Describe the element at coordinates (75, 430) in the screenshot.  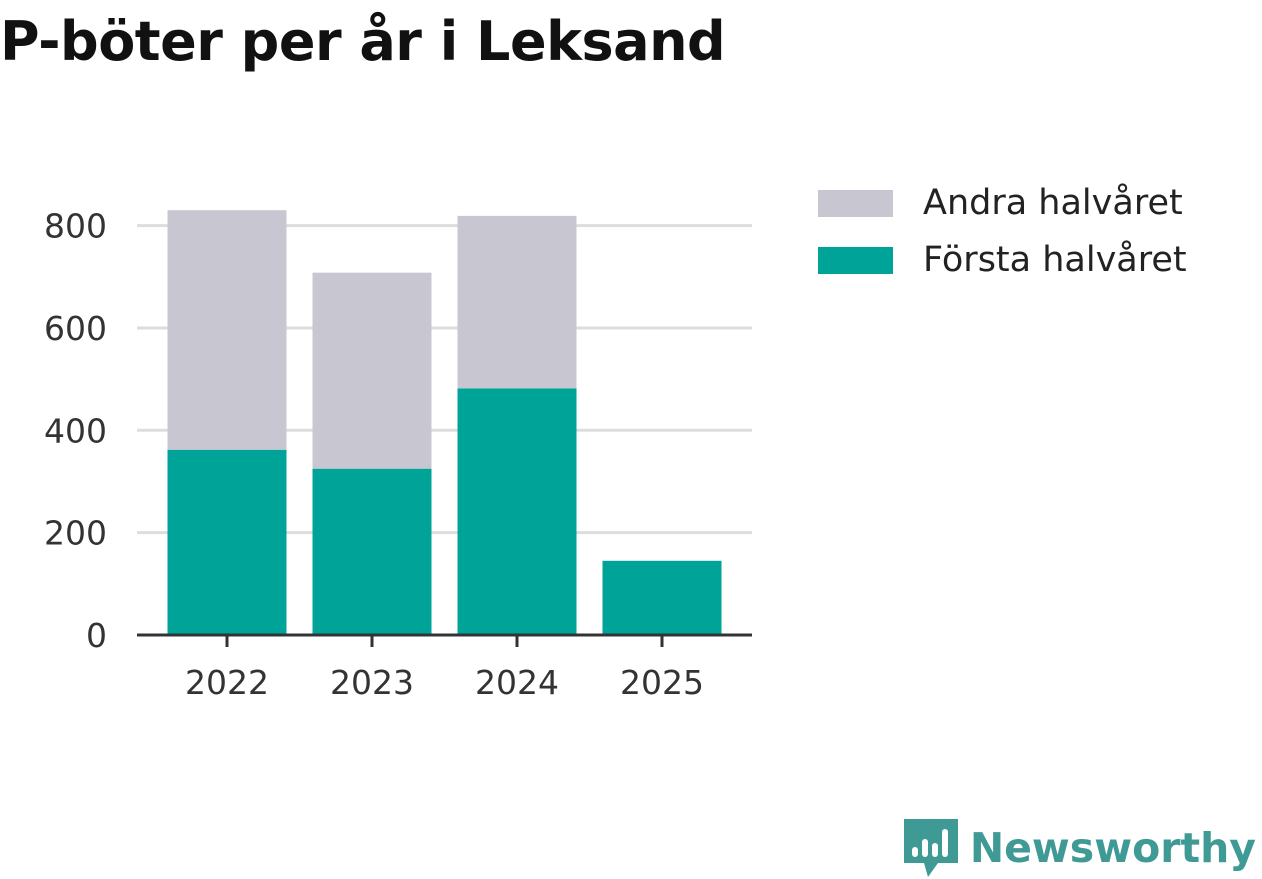
I see `y-tick-label-400: 400` at that location.